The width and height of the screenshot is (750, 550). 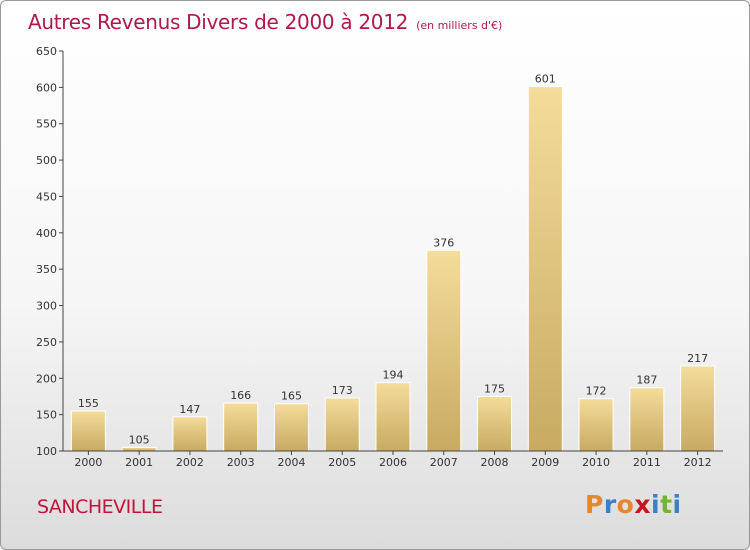 What do you see at coordinates (698, 408) in the screenshot?
I see `bar-2012` at bounding box center [698, 408].